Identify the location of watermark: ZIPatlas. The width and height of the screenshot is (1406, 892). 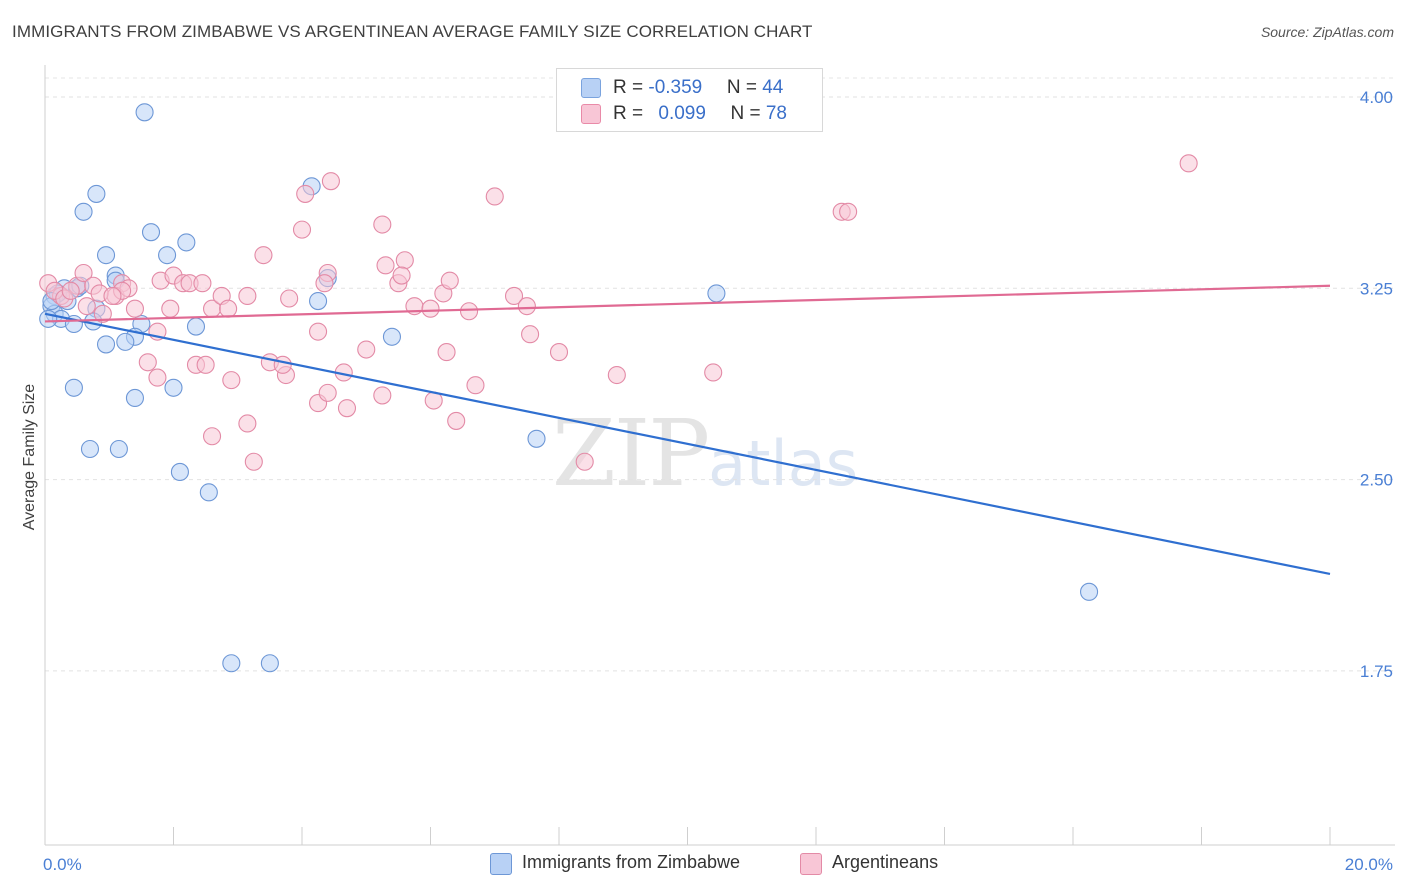
(705, 453).